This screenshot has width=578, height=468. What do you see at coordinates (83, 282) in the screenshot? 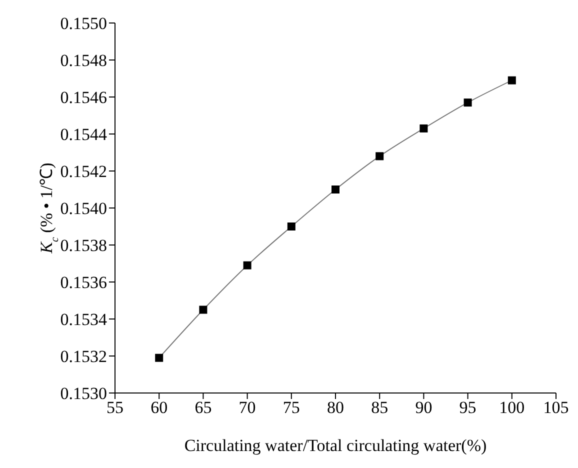
I see `y-tick-label: 0.1536` at bounding box center [83, 282].